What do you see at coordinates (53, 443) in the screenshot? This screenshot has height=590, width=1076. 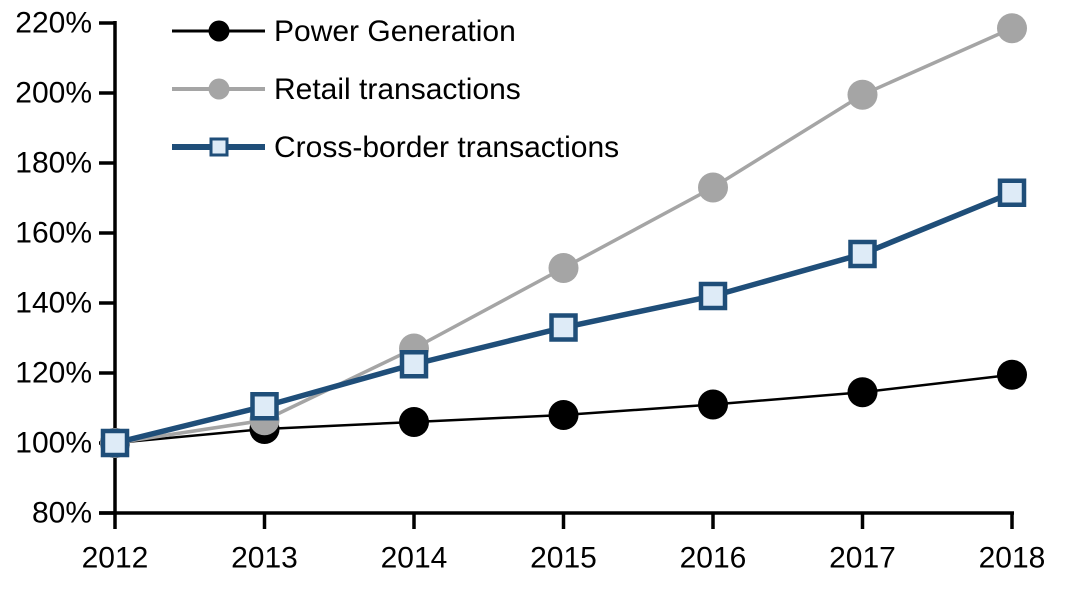 I see `y-axis-label: 100%` at bounding box center [53, 443].